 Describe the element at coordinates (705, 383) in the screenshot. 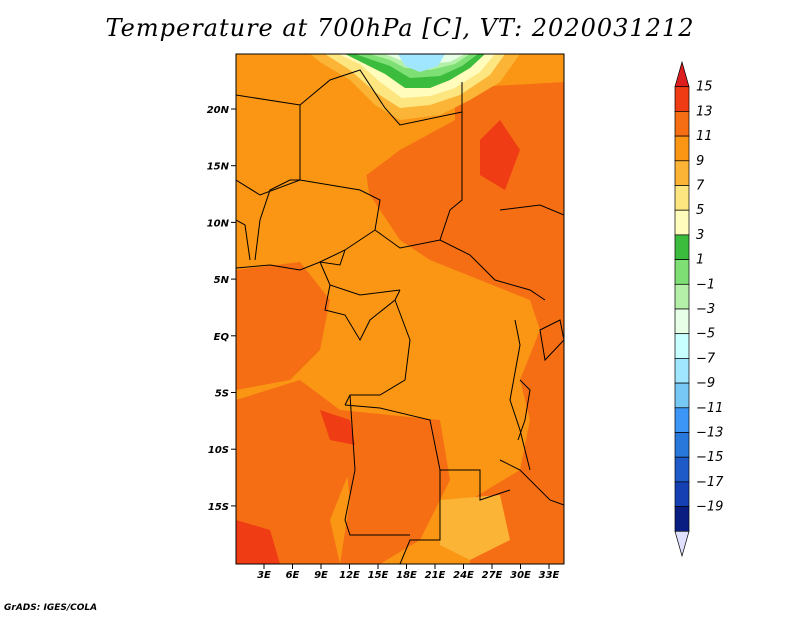

I see `colorbar-label: −9` at that location.